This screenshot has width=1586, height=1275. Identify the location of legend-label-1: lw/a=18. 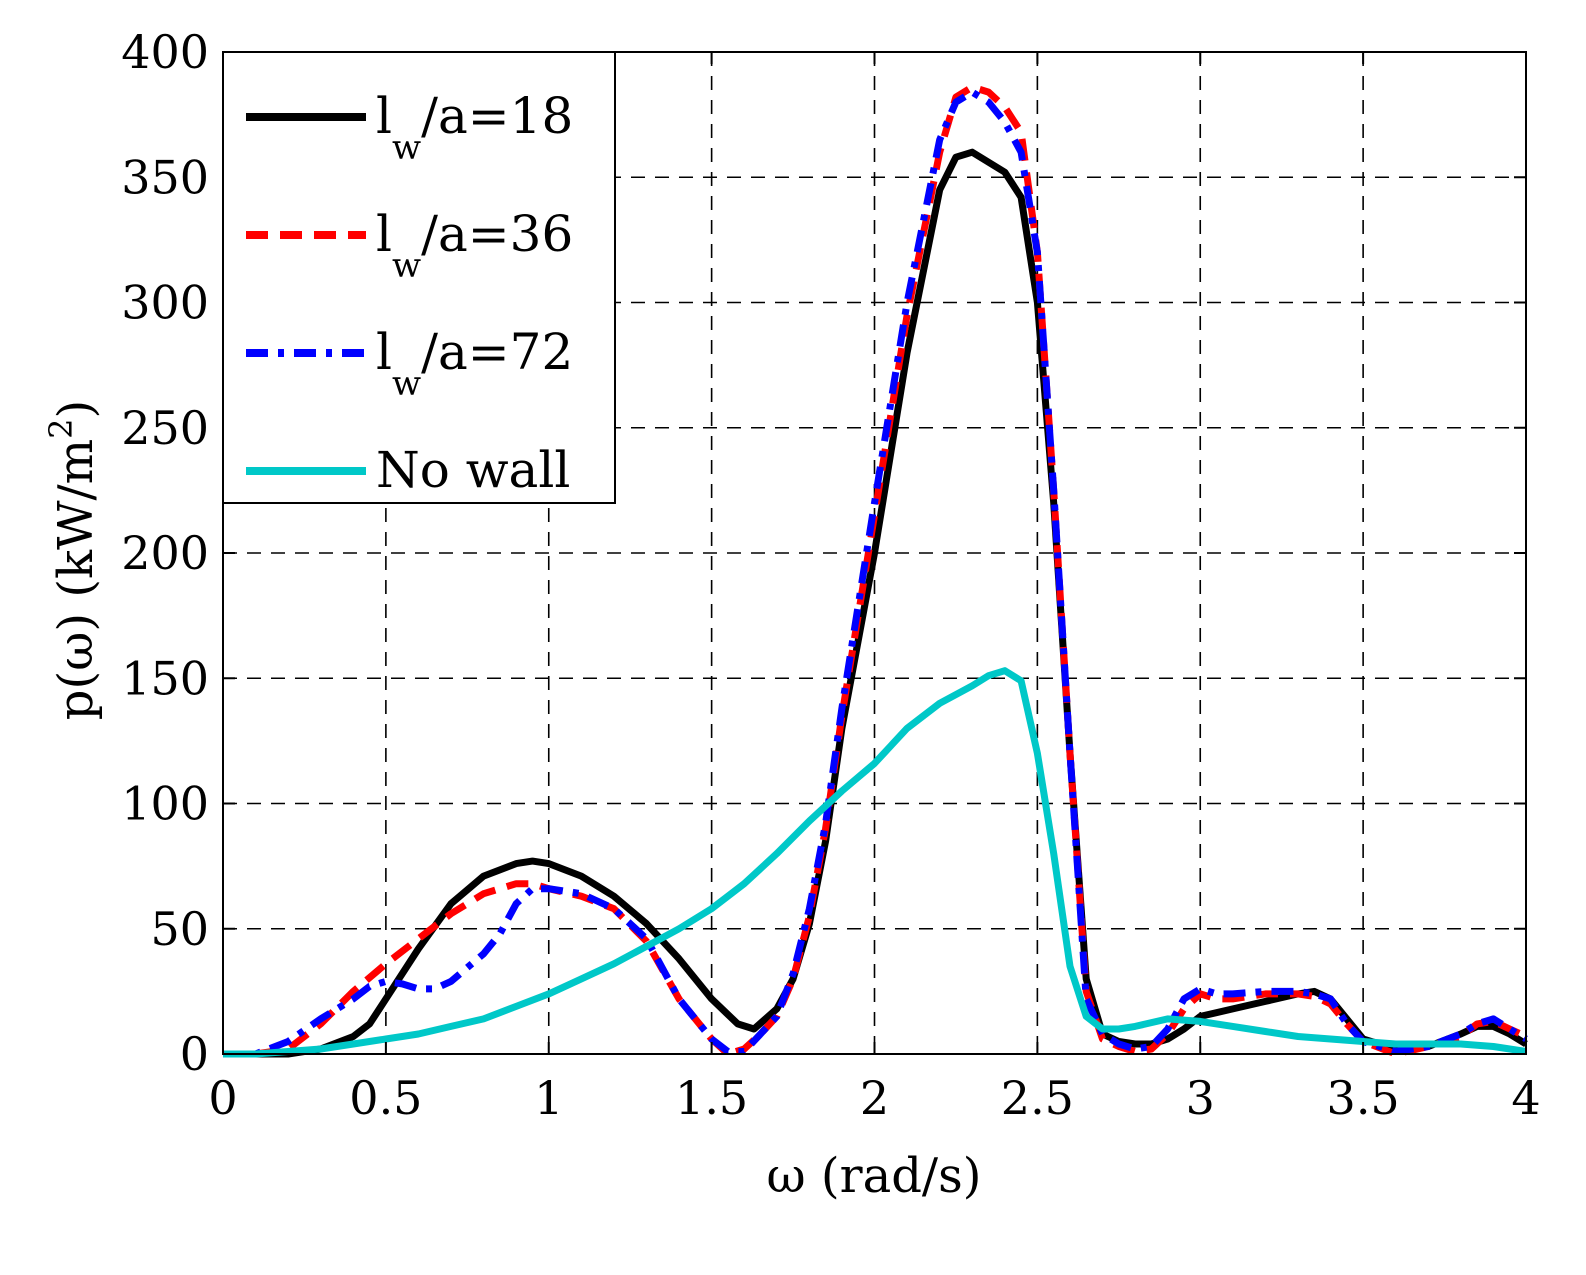
(474, 127).